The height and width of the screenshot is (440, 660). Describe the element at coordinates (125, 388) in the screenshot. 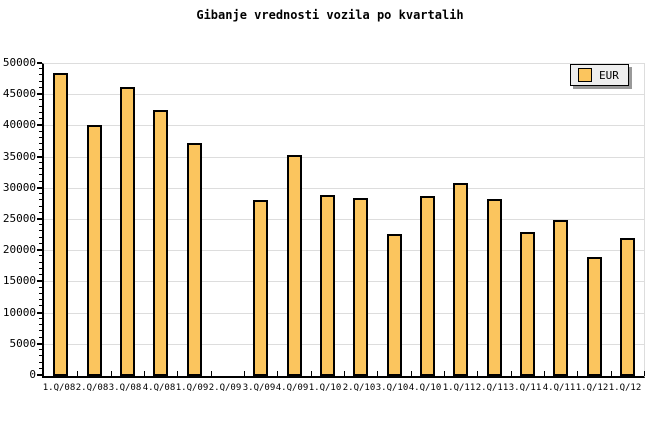

I see `x-axis-label: 3.Q/08` at that location.